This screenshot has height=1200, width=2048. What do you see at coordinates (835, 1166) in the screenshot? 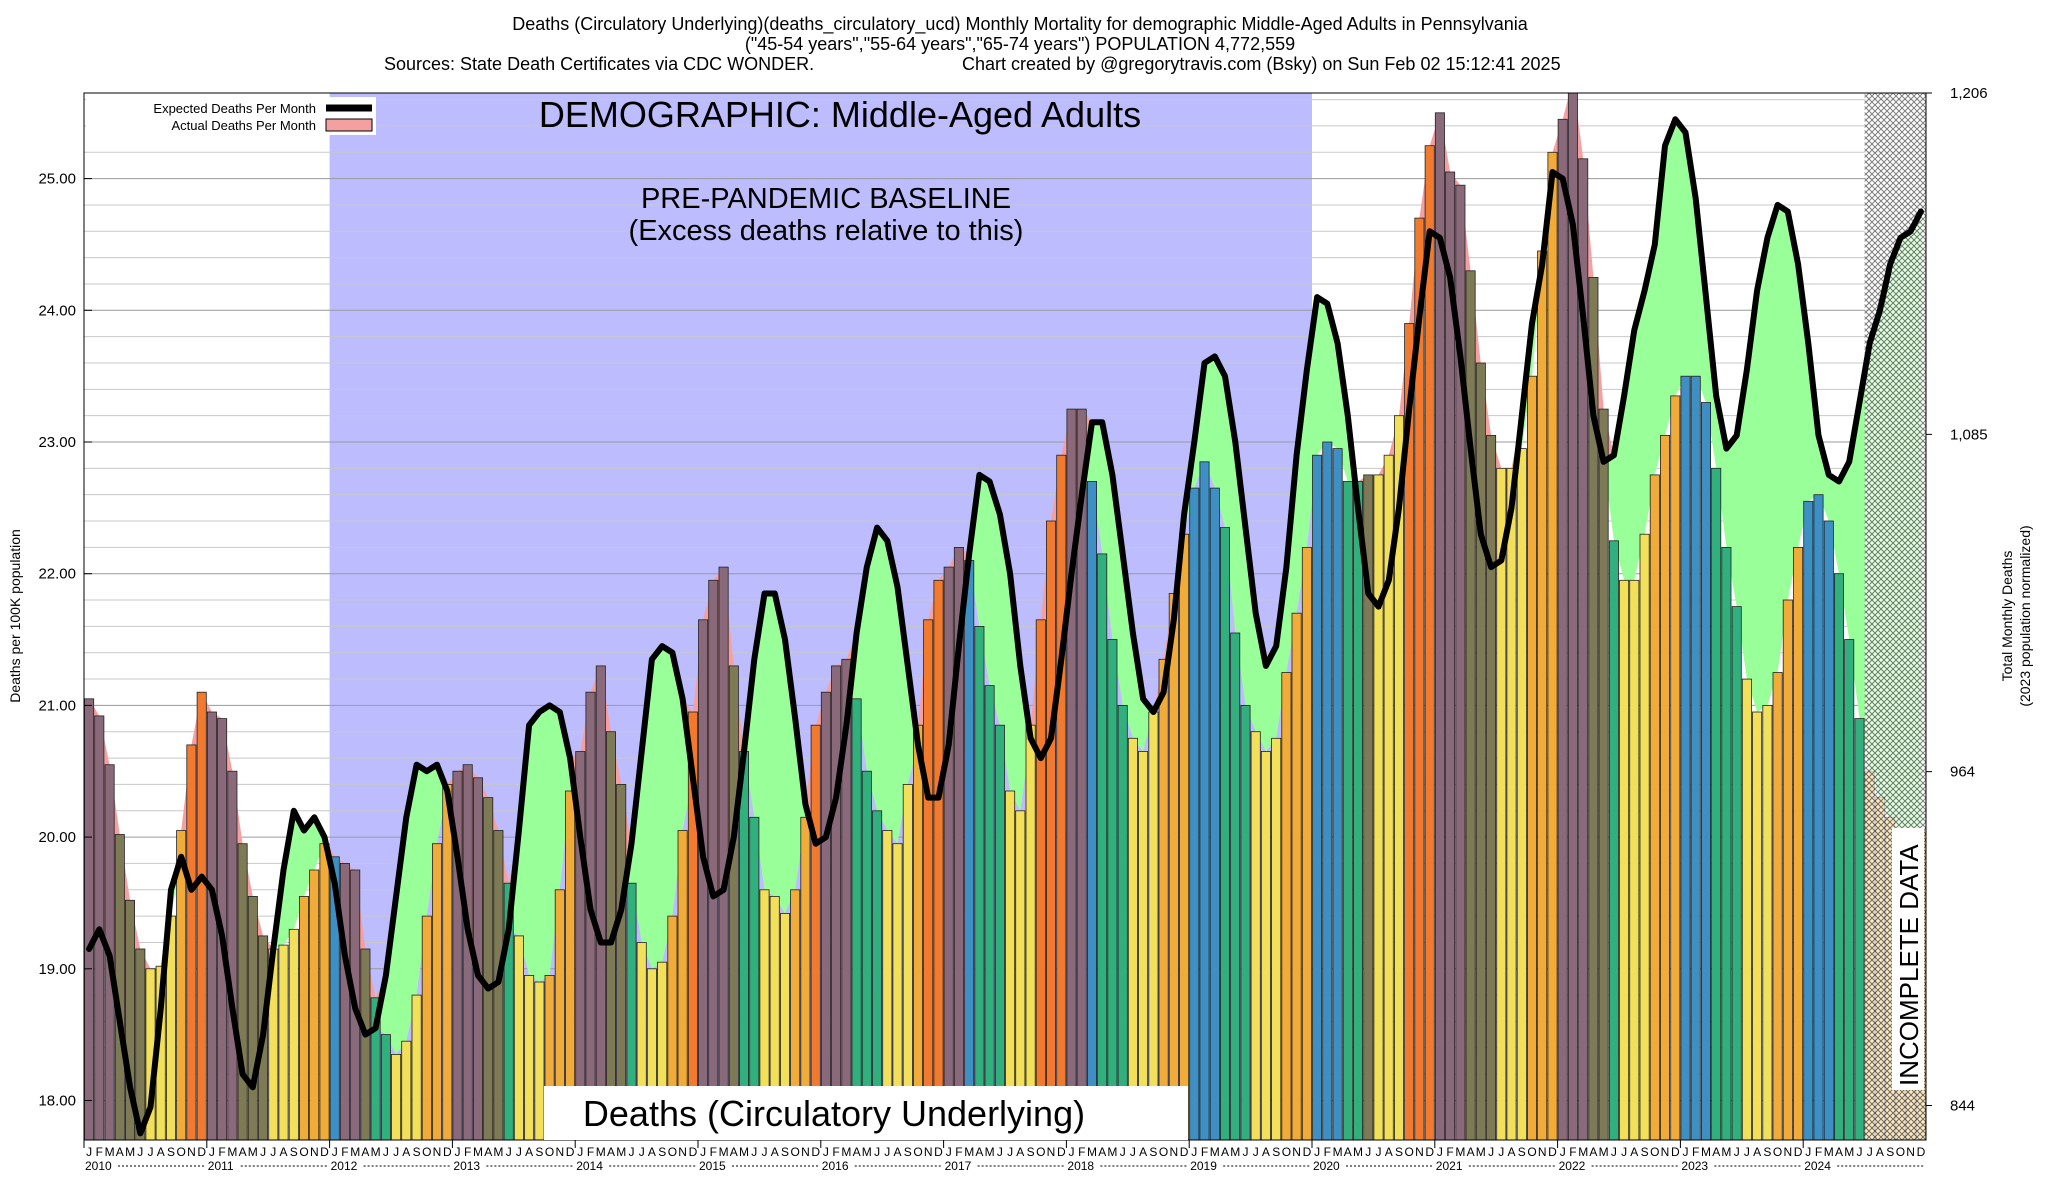
I see `x-year-label: 2016` at bounding box center [835, 1166].